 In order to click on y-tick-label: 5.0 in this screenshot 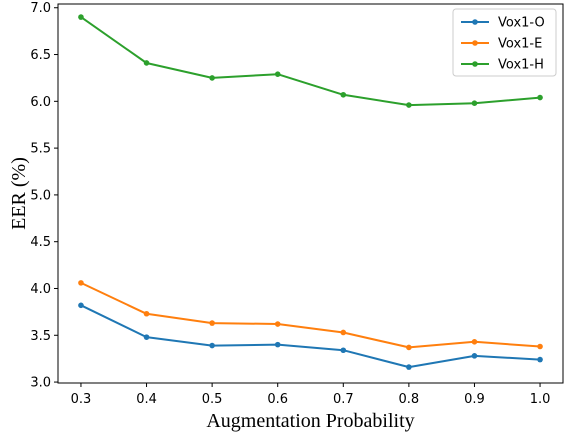, I will do `click(40, 195)`.